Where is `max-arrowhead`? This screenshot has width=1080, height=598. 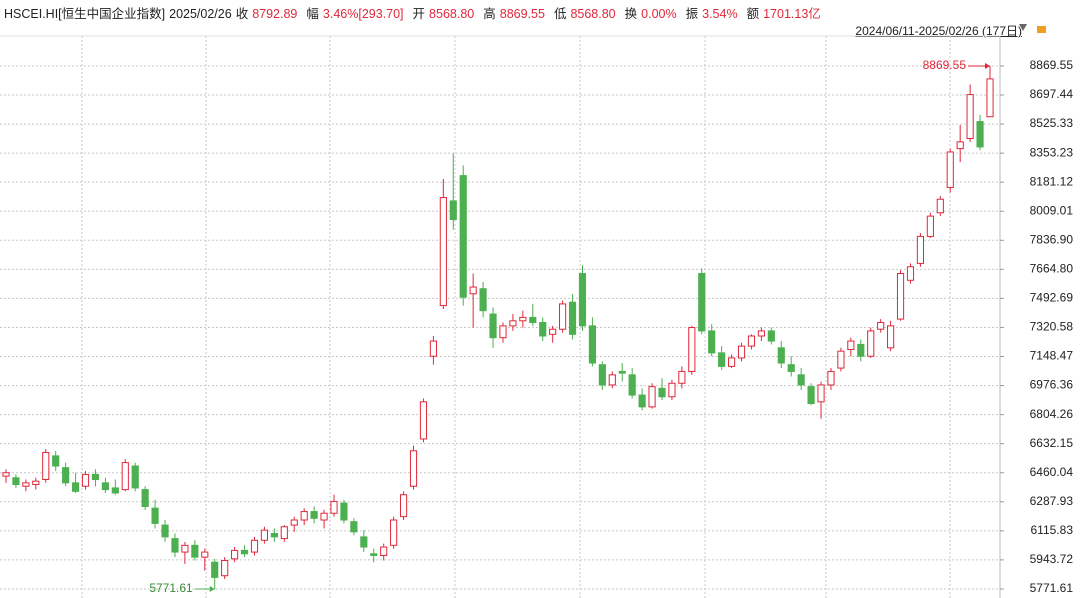 max-arrowhead is located at coordinates (987, 65).